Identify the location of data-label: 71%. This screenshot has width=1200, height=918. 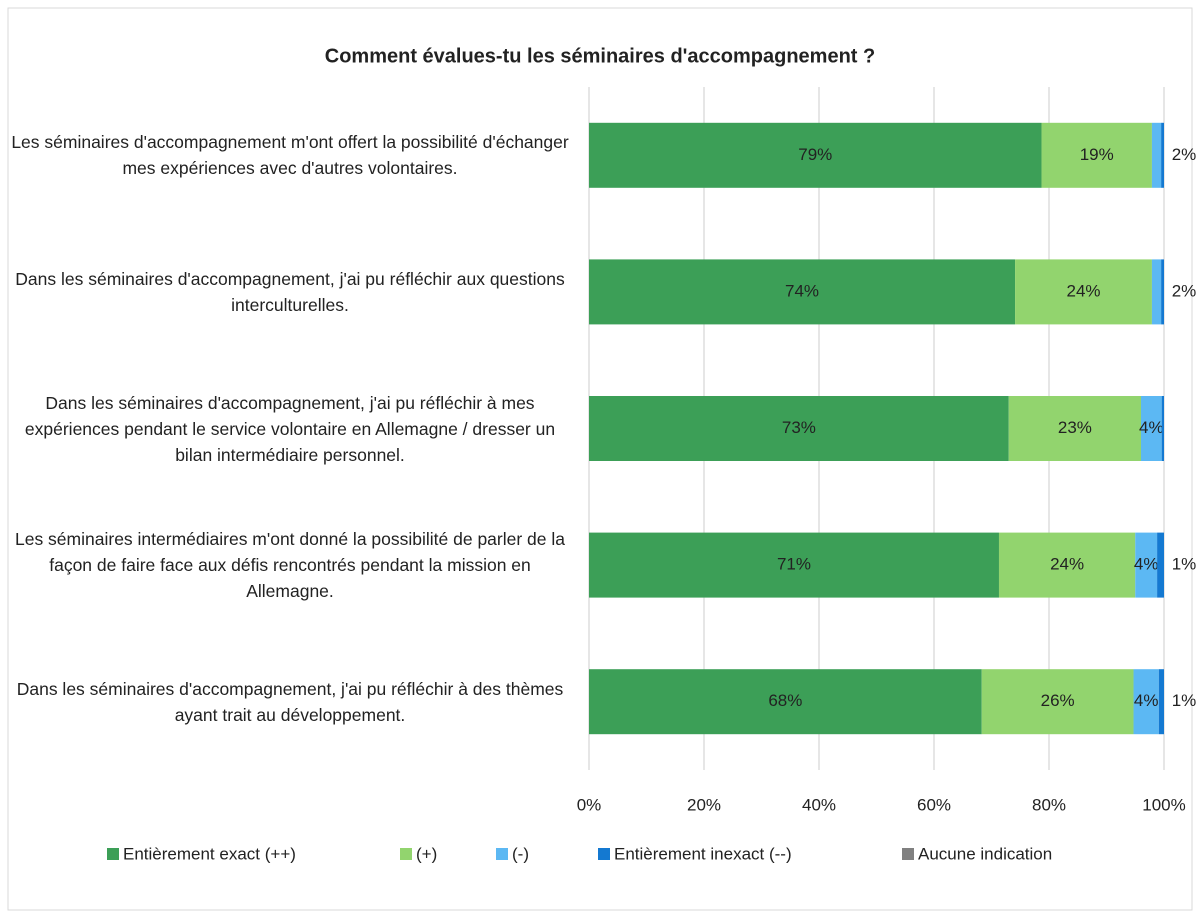
(794, 564).